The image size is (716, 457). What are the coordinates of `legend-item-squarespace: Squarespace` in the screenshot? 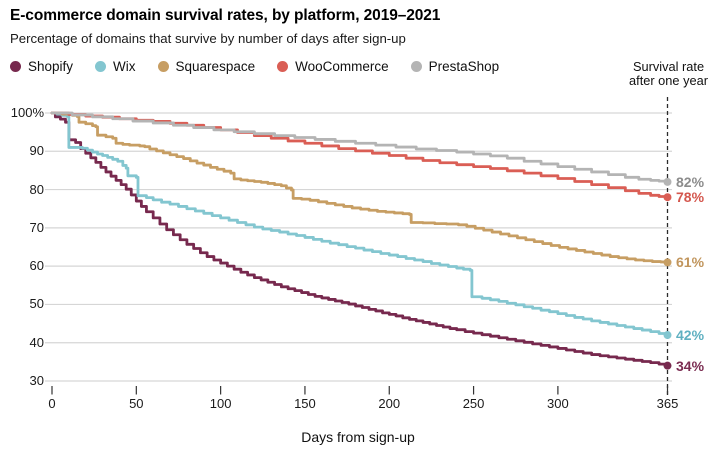 It's located at (206, 66).